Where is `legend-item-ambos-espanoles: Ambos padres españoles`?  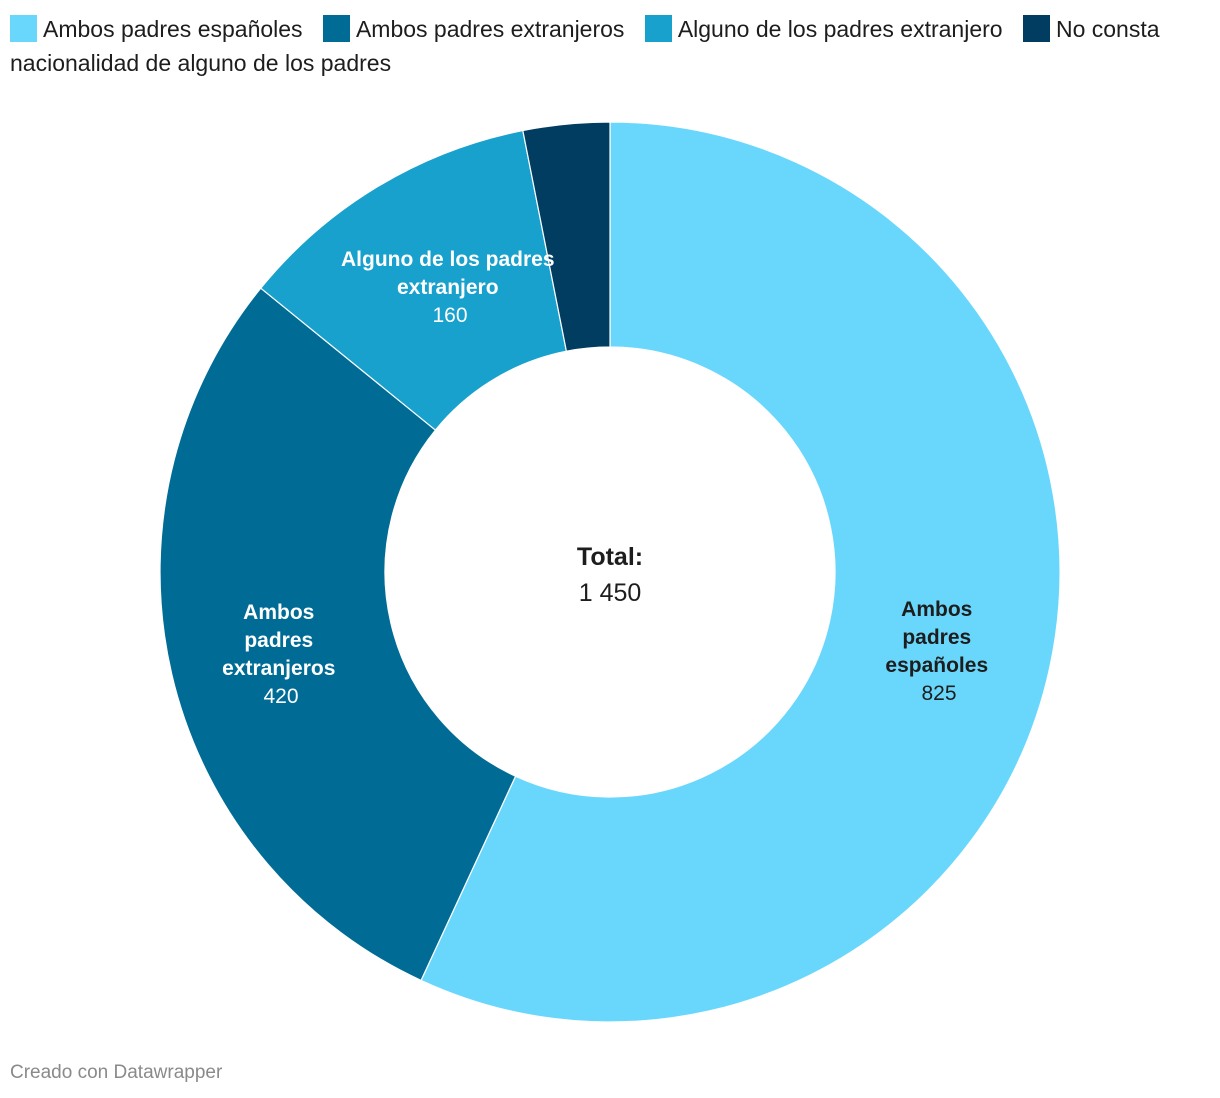
legend-item-ambos-espanoles: Ambos padres españoles is located at coordinates (156, 28).